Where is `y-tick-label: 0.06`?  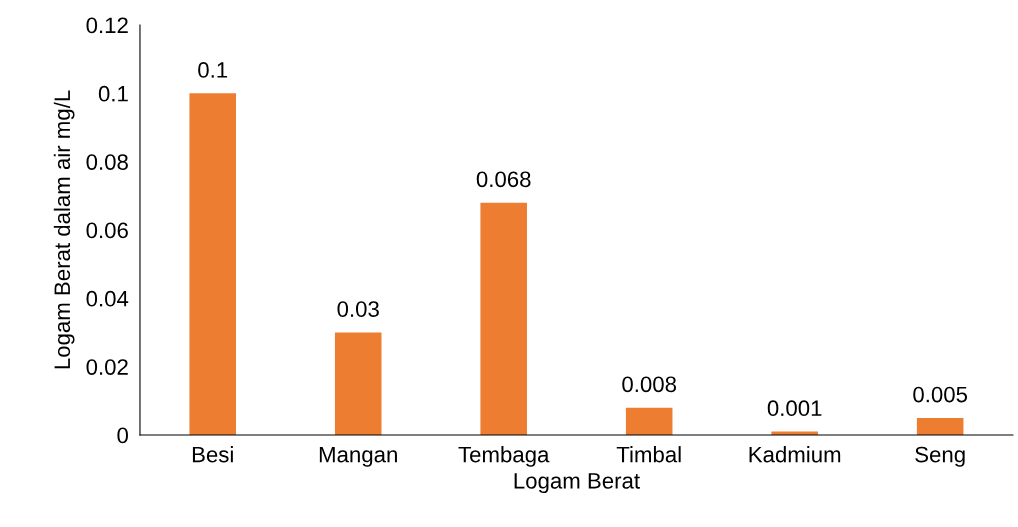
y-tick-label: 0.06 is located at coordinates (107, 230).